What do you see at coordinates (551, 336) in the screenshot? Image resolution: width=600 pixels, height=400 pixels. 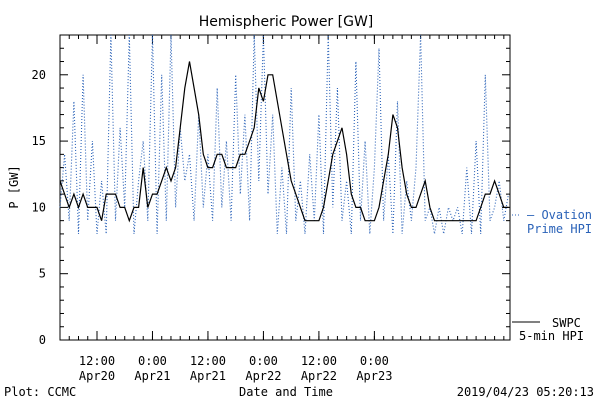 I see `legend-swpc-line2: 5-min HPI` at bounding box center [551, 336].